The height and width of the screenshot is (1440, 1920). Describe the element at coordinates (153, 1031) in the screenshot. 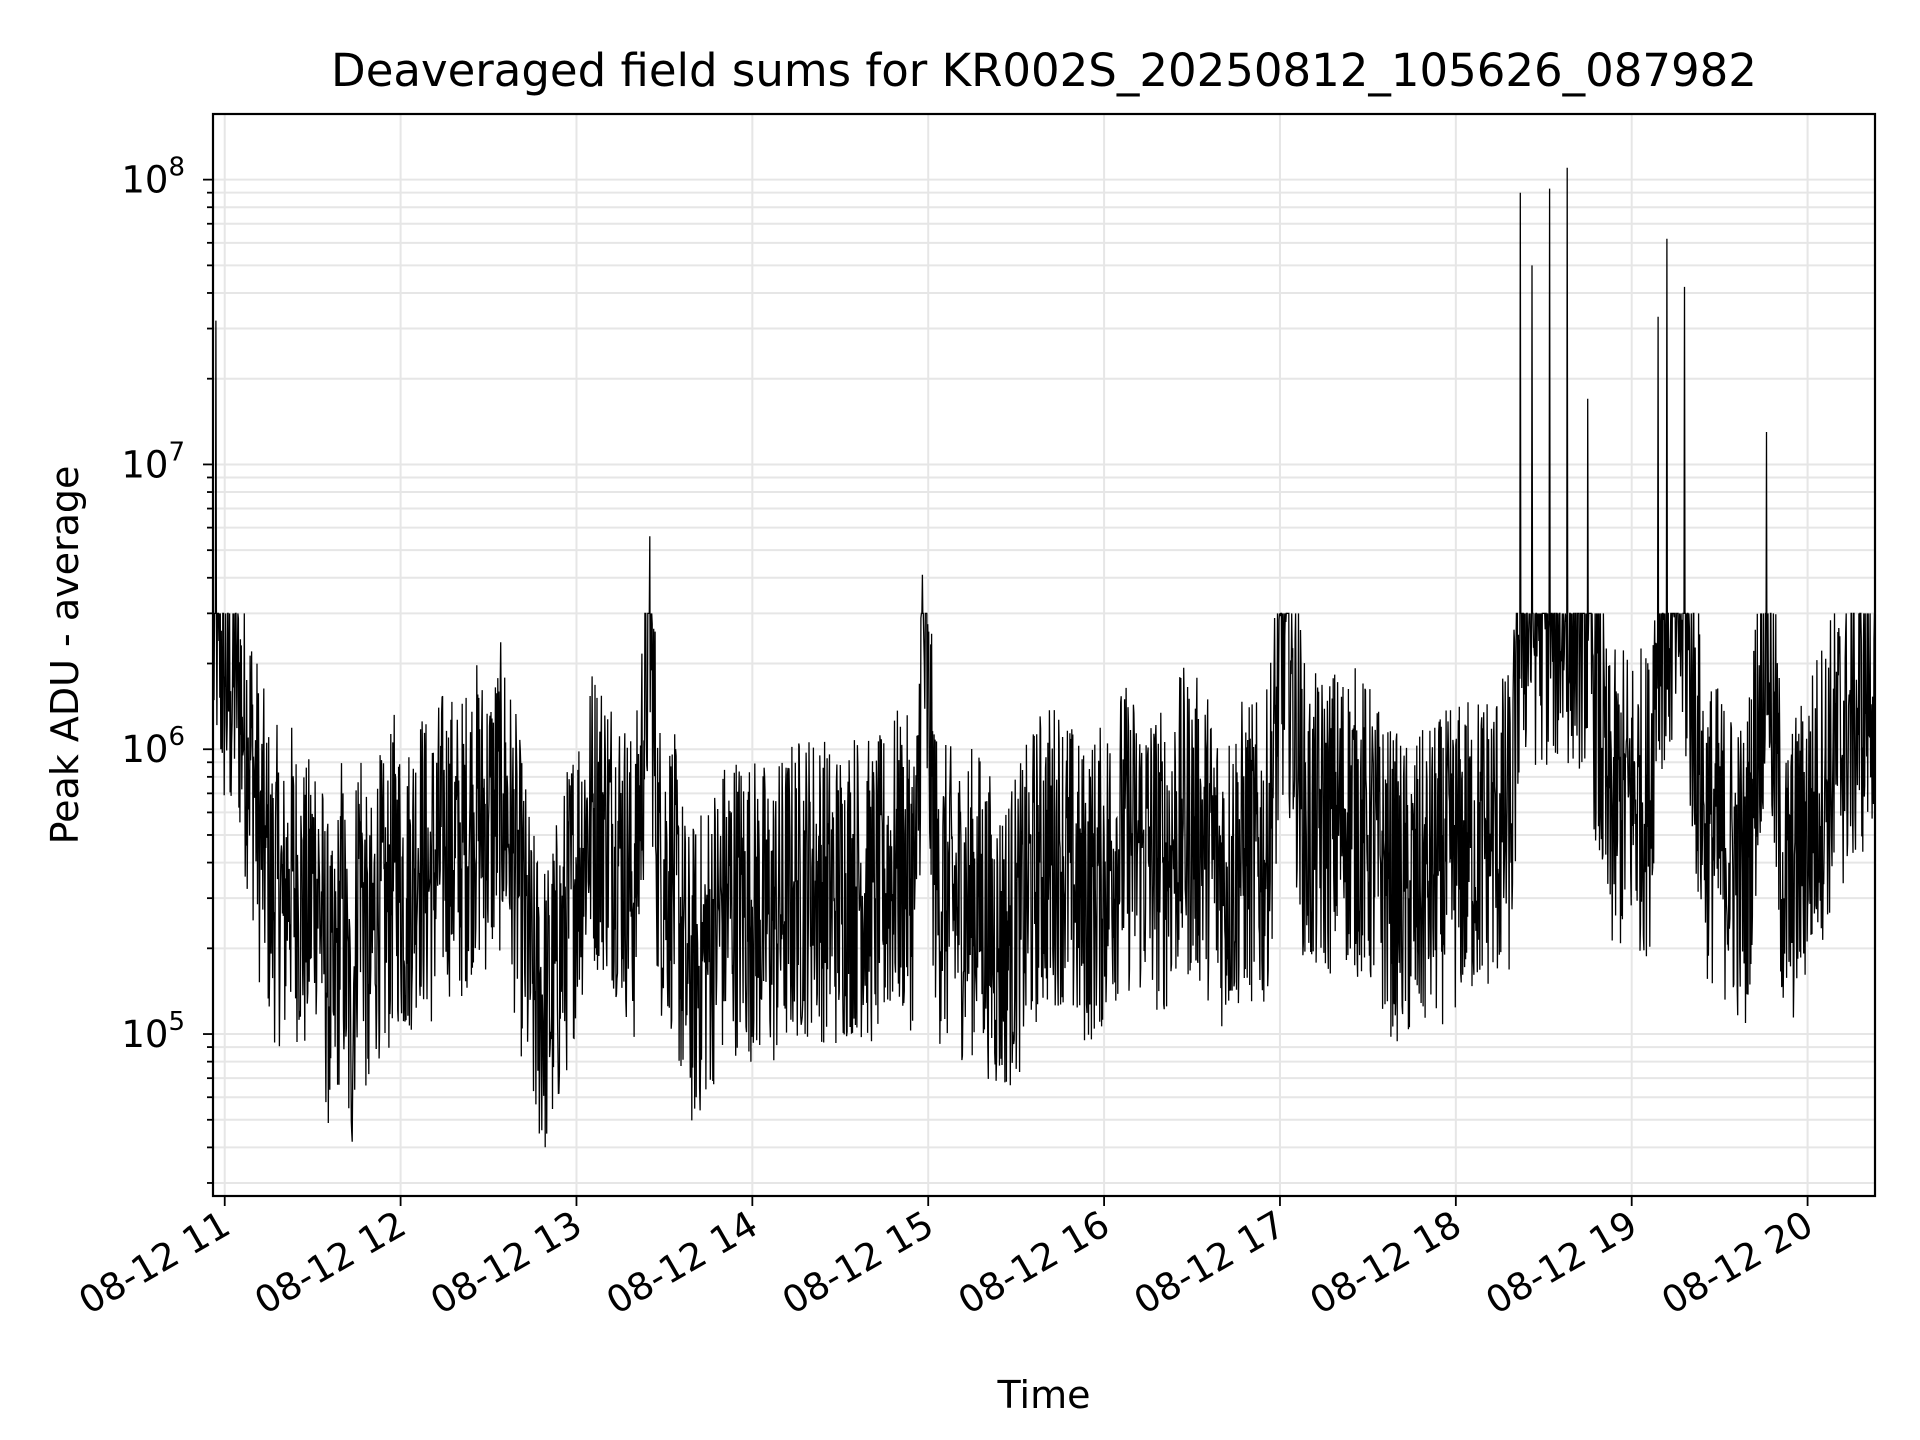

I see `y-tick-label: 10⁵` at that location.